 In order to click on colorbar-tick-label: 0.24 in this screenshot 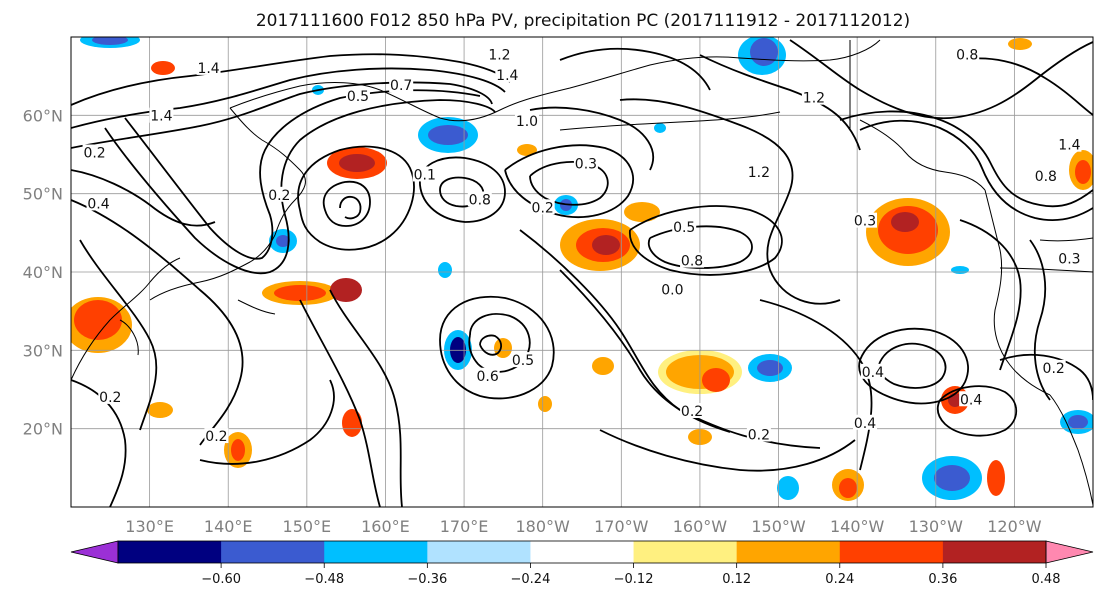, I will do `click(839, 579)`.